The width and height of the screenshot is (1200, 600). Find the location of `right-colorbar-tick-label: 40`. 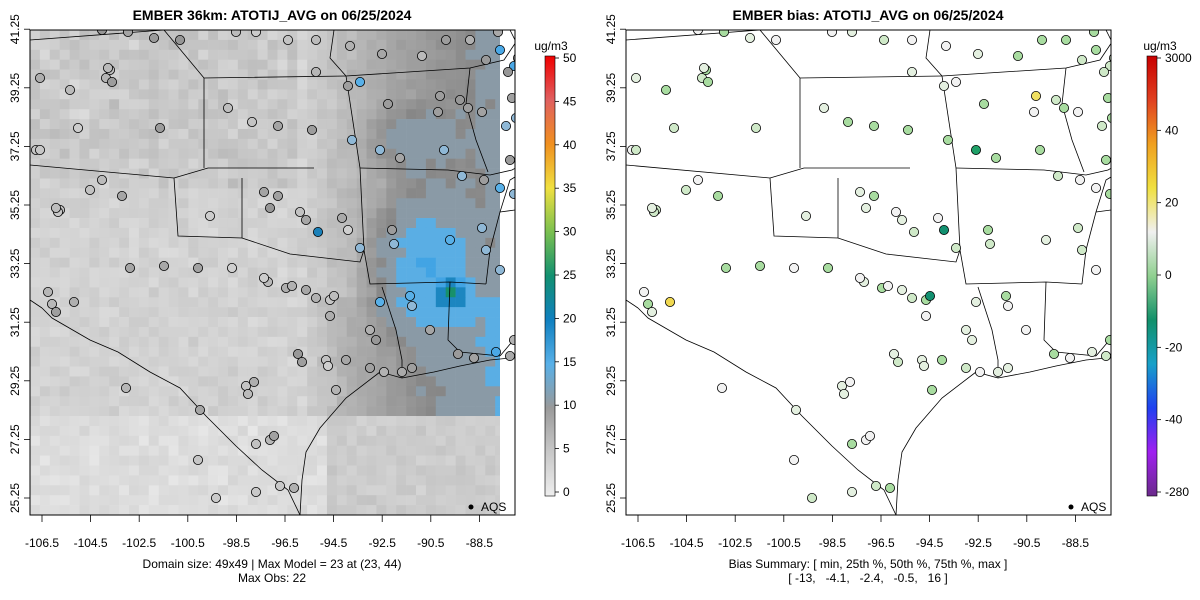

right-colorbar-tick-label: 40 is located at coordinates (1172, 130).